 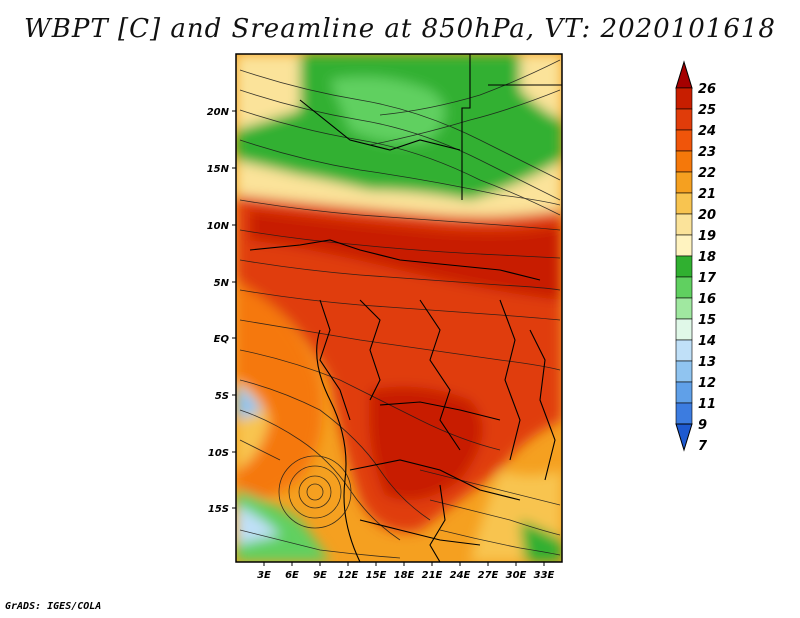 I want to click on colorbar: 26 25 24 23 22 21 20 19 18 17 16 15 14 13 12 11 9 7, so click(x=696, y=257).